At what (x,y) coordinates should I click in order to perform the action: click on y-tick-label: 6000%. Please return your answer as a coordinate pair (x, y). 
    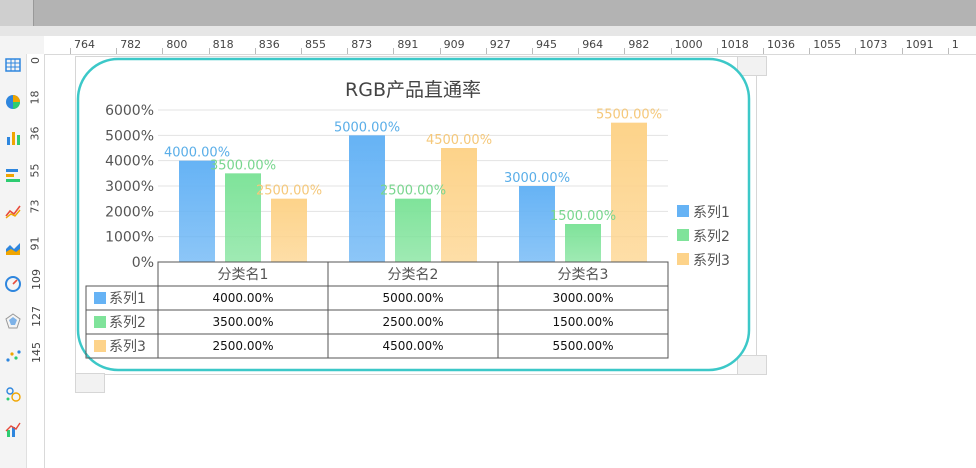
    Looking at the image, I should click on (129, 111).